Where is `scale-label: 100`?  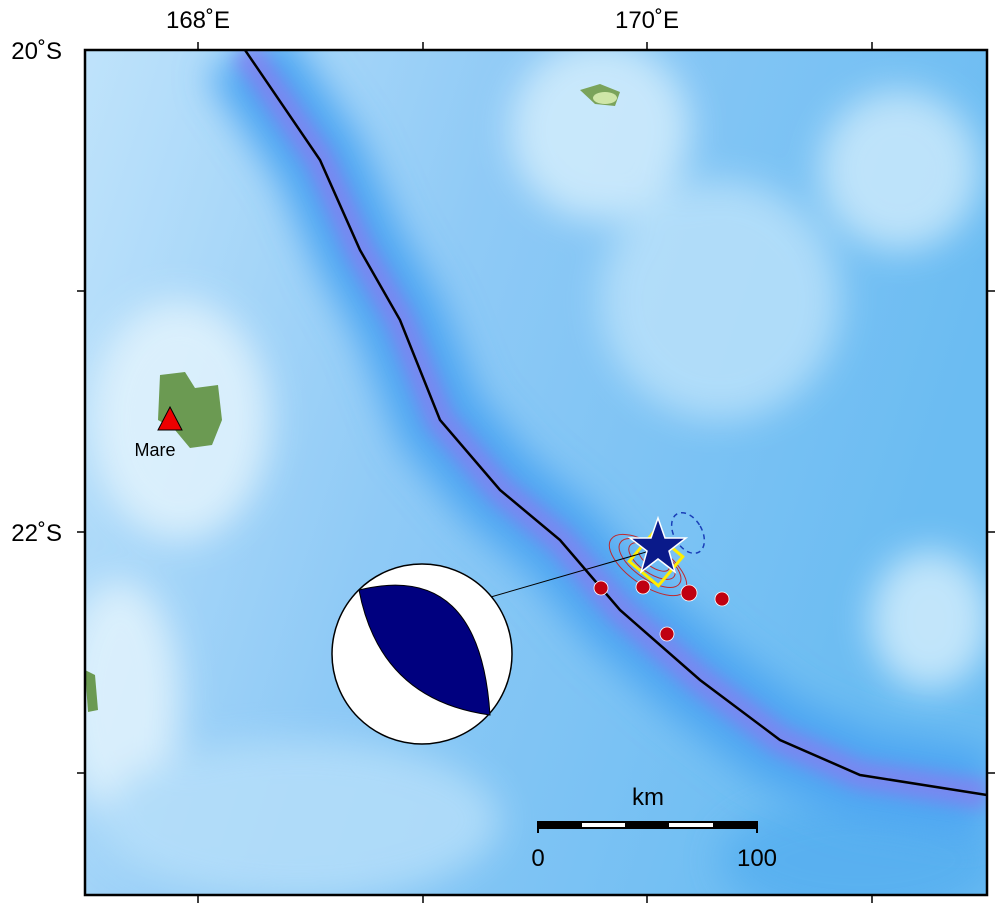 scale-label: 100 is located at coordinates (757, 858).